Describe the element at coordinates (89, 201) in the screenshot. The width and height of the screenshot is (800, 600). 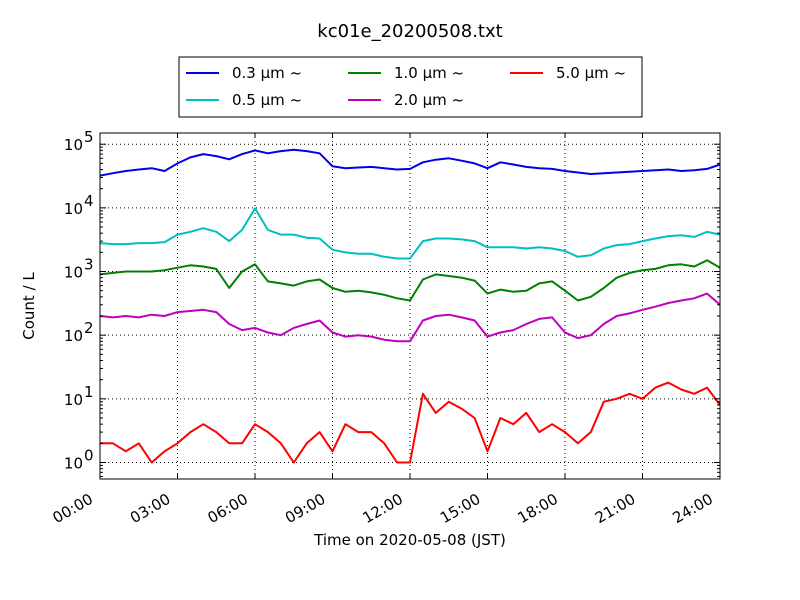
I see `y-tick-exponent: 4` at that location.